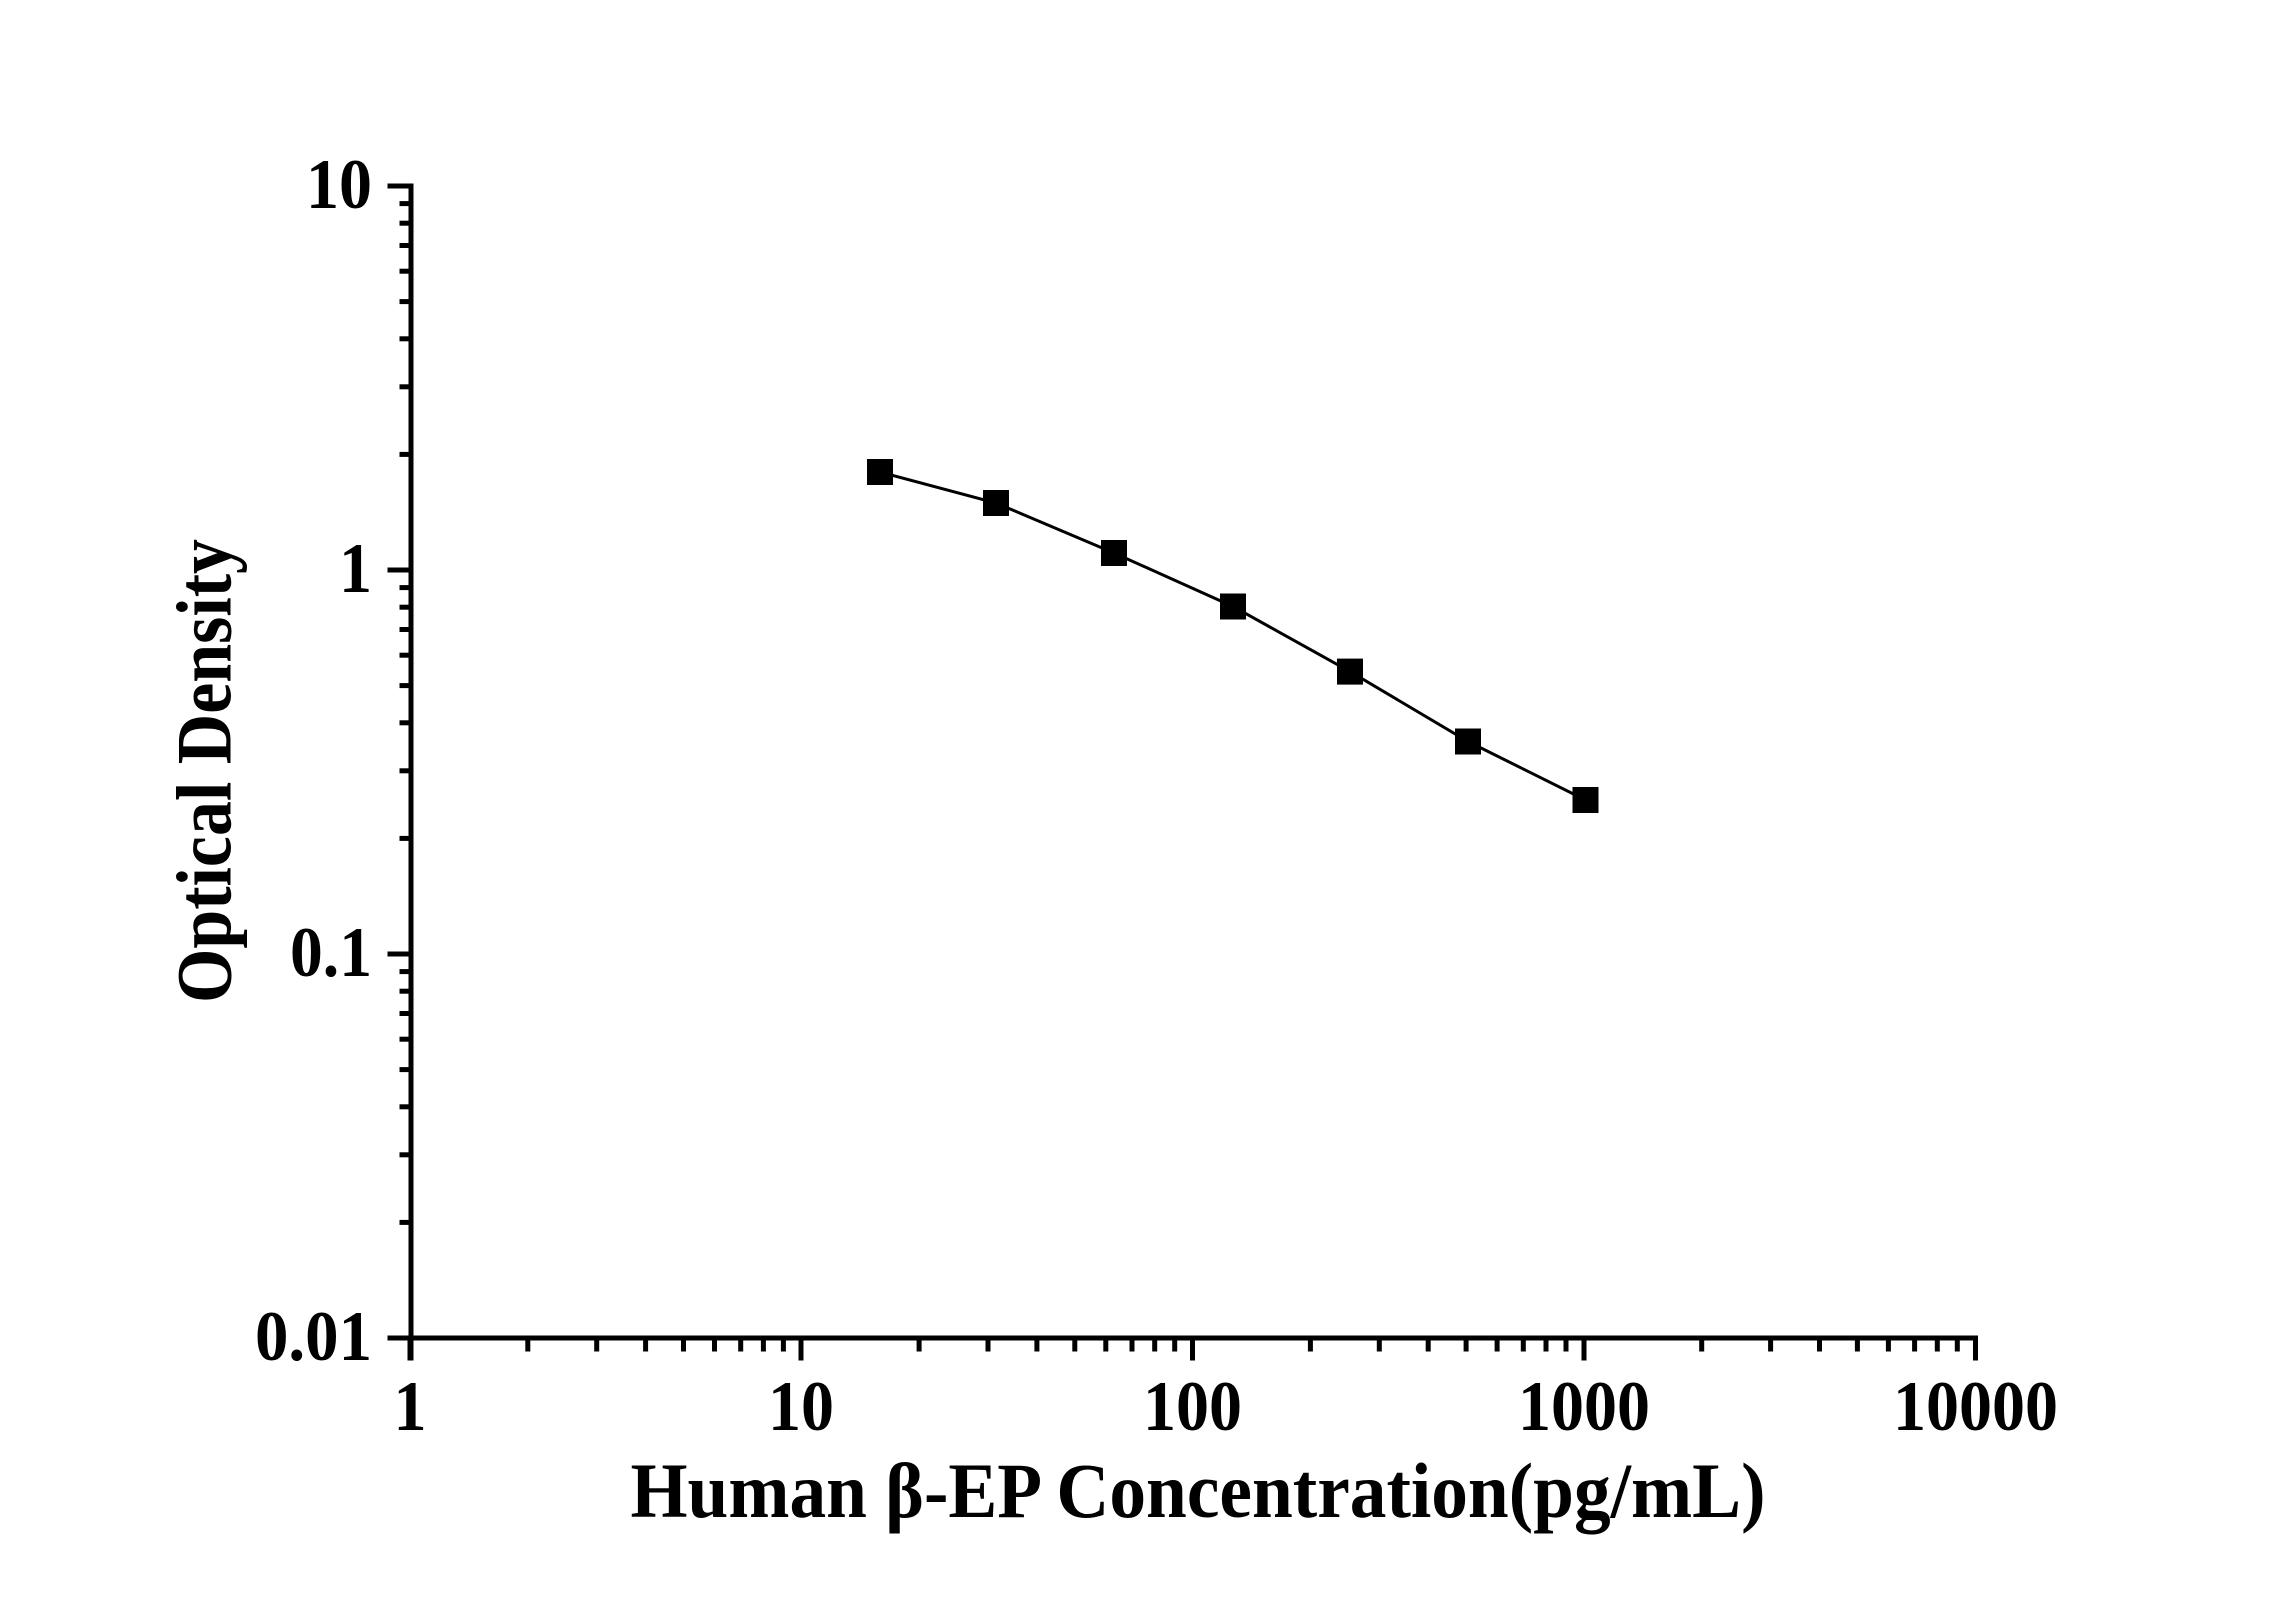  What do you see at coordinates (1192, 1407) in the screenshot?
I see `svg-text: 100` at bounding box center [1192, 1407].